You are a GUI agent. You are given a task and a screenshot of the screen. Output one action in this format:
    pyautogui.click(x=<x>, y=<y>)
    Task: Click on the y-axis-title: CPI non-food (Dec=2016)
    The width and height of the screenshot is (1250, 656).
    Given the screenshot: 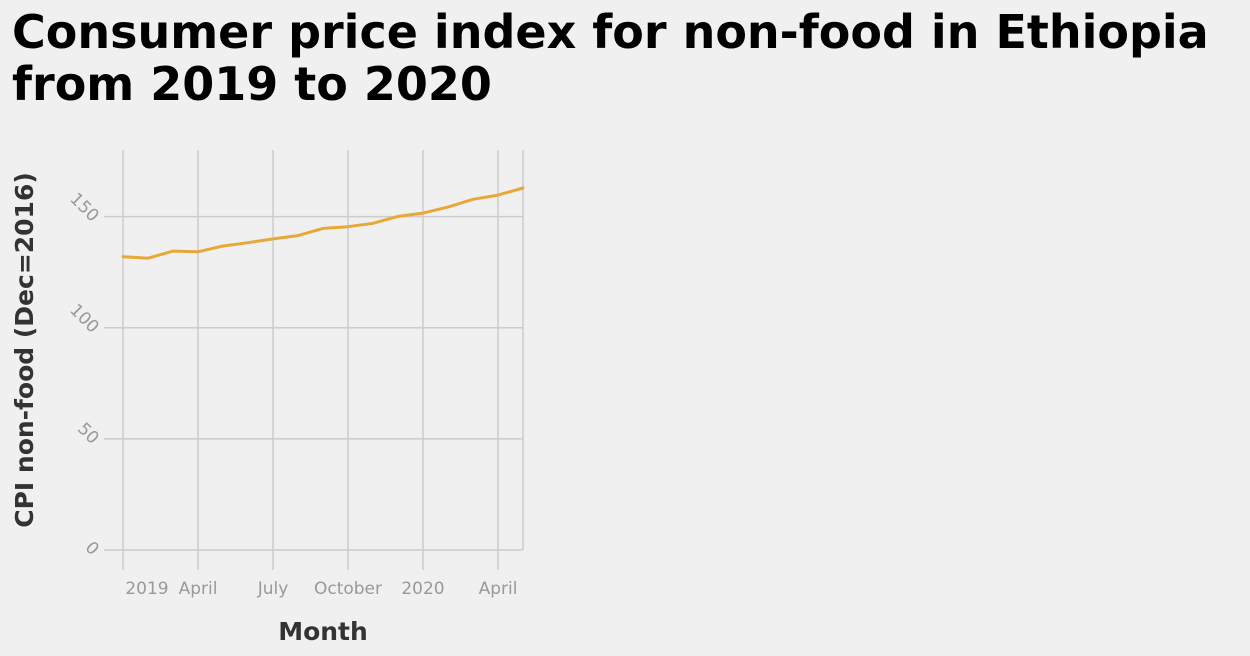 What is the action you would take?
    pyautogui.click(x=24, y=350)
    